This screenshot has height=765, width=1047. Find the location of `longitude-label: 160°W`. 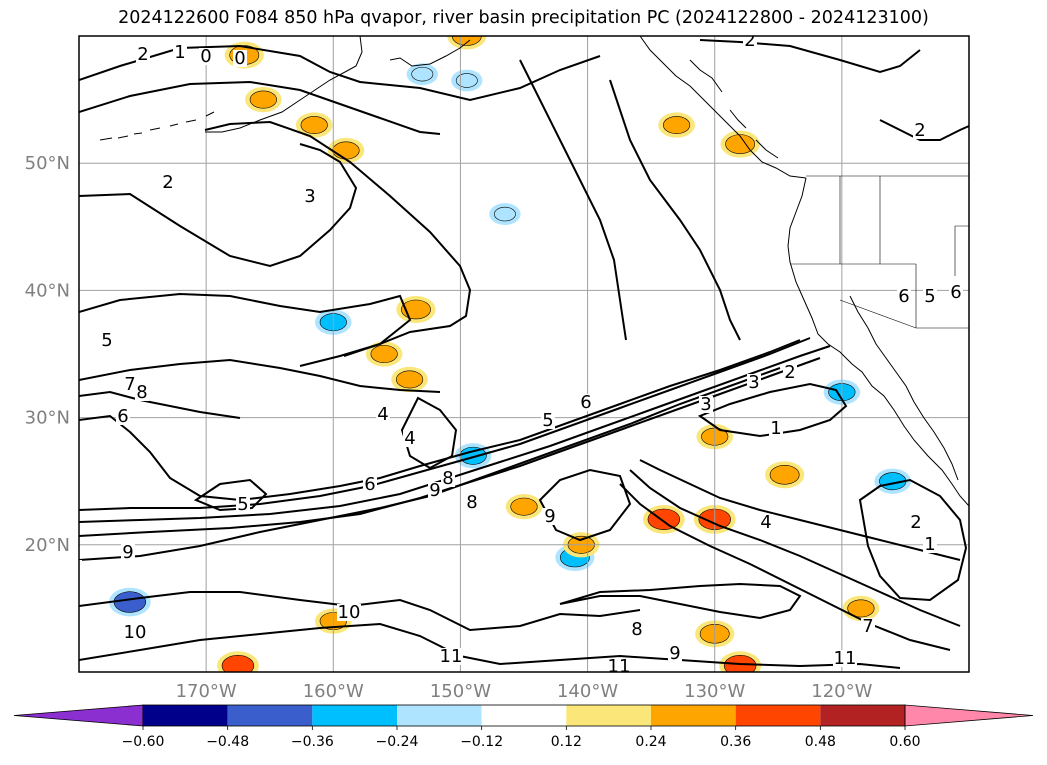

longitude-label: 160°W is located at coordinates (333, 691).